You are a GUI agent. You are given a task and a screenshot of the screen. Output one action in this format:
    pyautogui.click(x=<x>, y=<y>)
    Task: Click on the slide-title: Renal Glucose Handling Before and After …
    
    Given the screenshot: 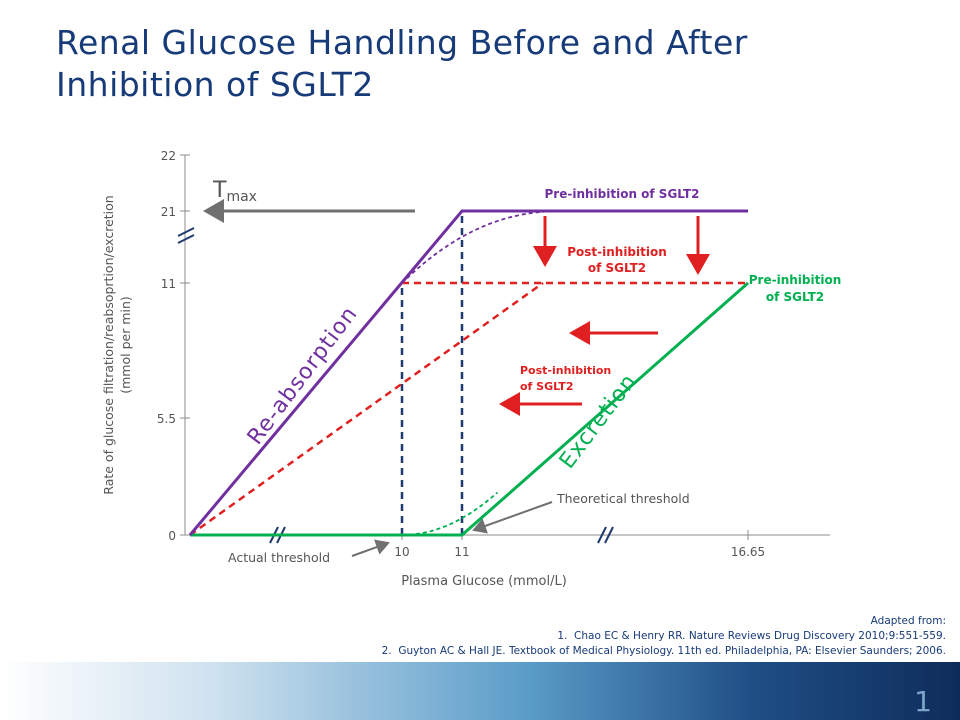 What is the action you would take?
    pyautogui.click(x=402, y=63)
    